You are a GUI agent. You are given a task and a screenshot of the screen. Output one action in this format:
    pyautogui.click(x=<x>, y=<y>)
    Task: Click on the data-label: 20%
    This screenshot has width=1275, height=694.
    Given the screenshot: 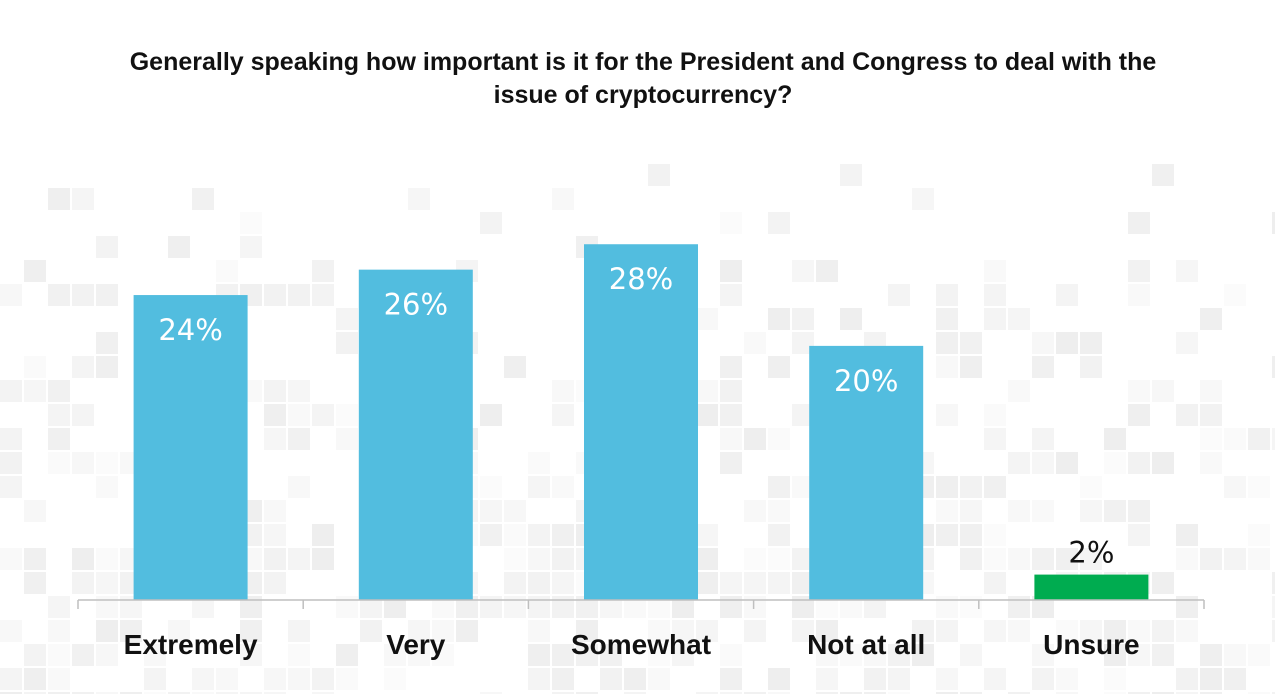 What is the action you would take?
    pyautogui.click(x=866, y=381)
    